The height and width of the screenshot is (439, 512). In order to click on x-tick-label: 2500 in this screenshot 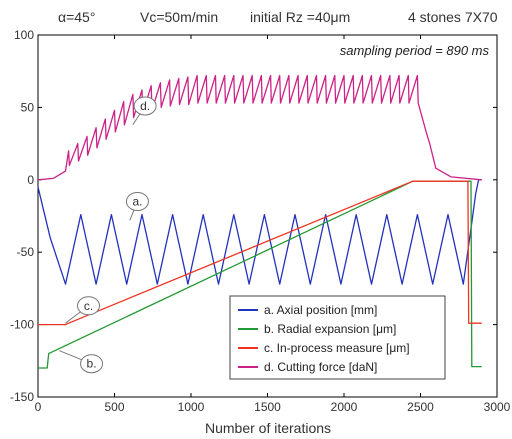, I will do `click(420, 407)`.